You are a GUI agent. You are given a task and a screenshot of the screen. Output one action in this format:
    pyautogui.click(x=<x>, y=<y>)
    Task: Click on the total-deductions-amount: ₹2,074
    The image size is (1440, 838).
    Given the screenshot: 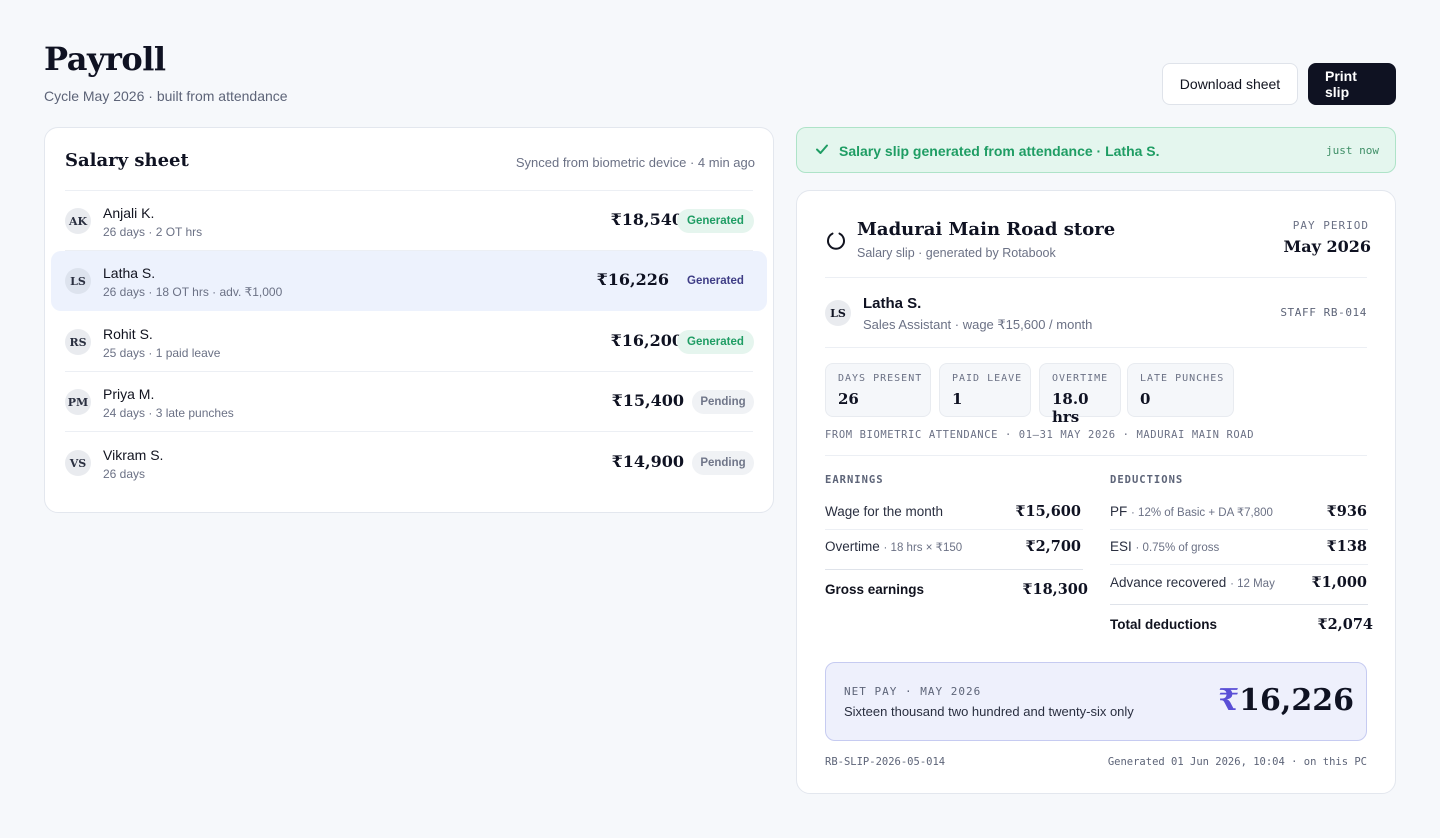 What is the action you would take?
    pyautogui.click(x=1345, y=624)
    